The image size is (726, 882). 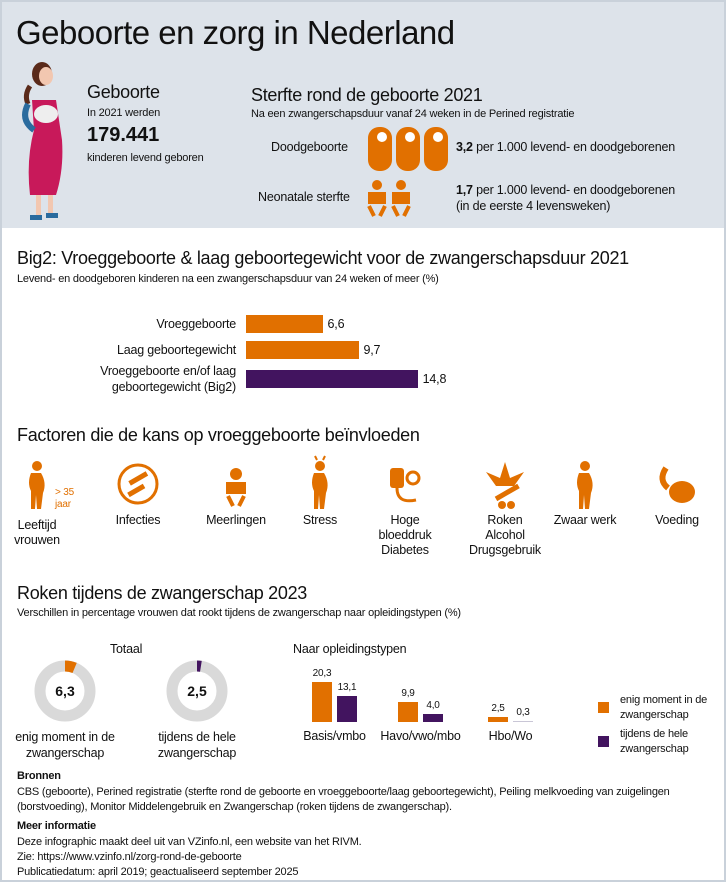 What do you see at coordinates (413, 478) in the screenshot?
I see `gauge` at bounding box center [413, 478].